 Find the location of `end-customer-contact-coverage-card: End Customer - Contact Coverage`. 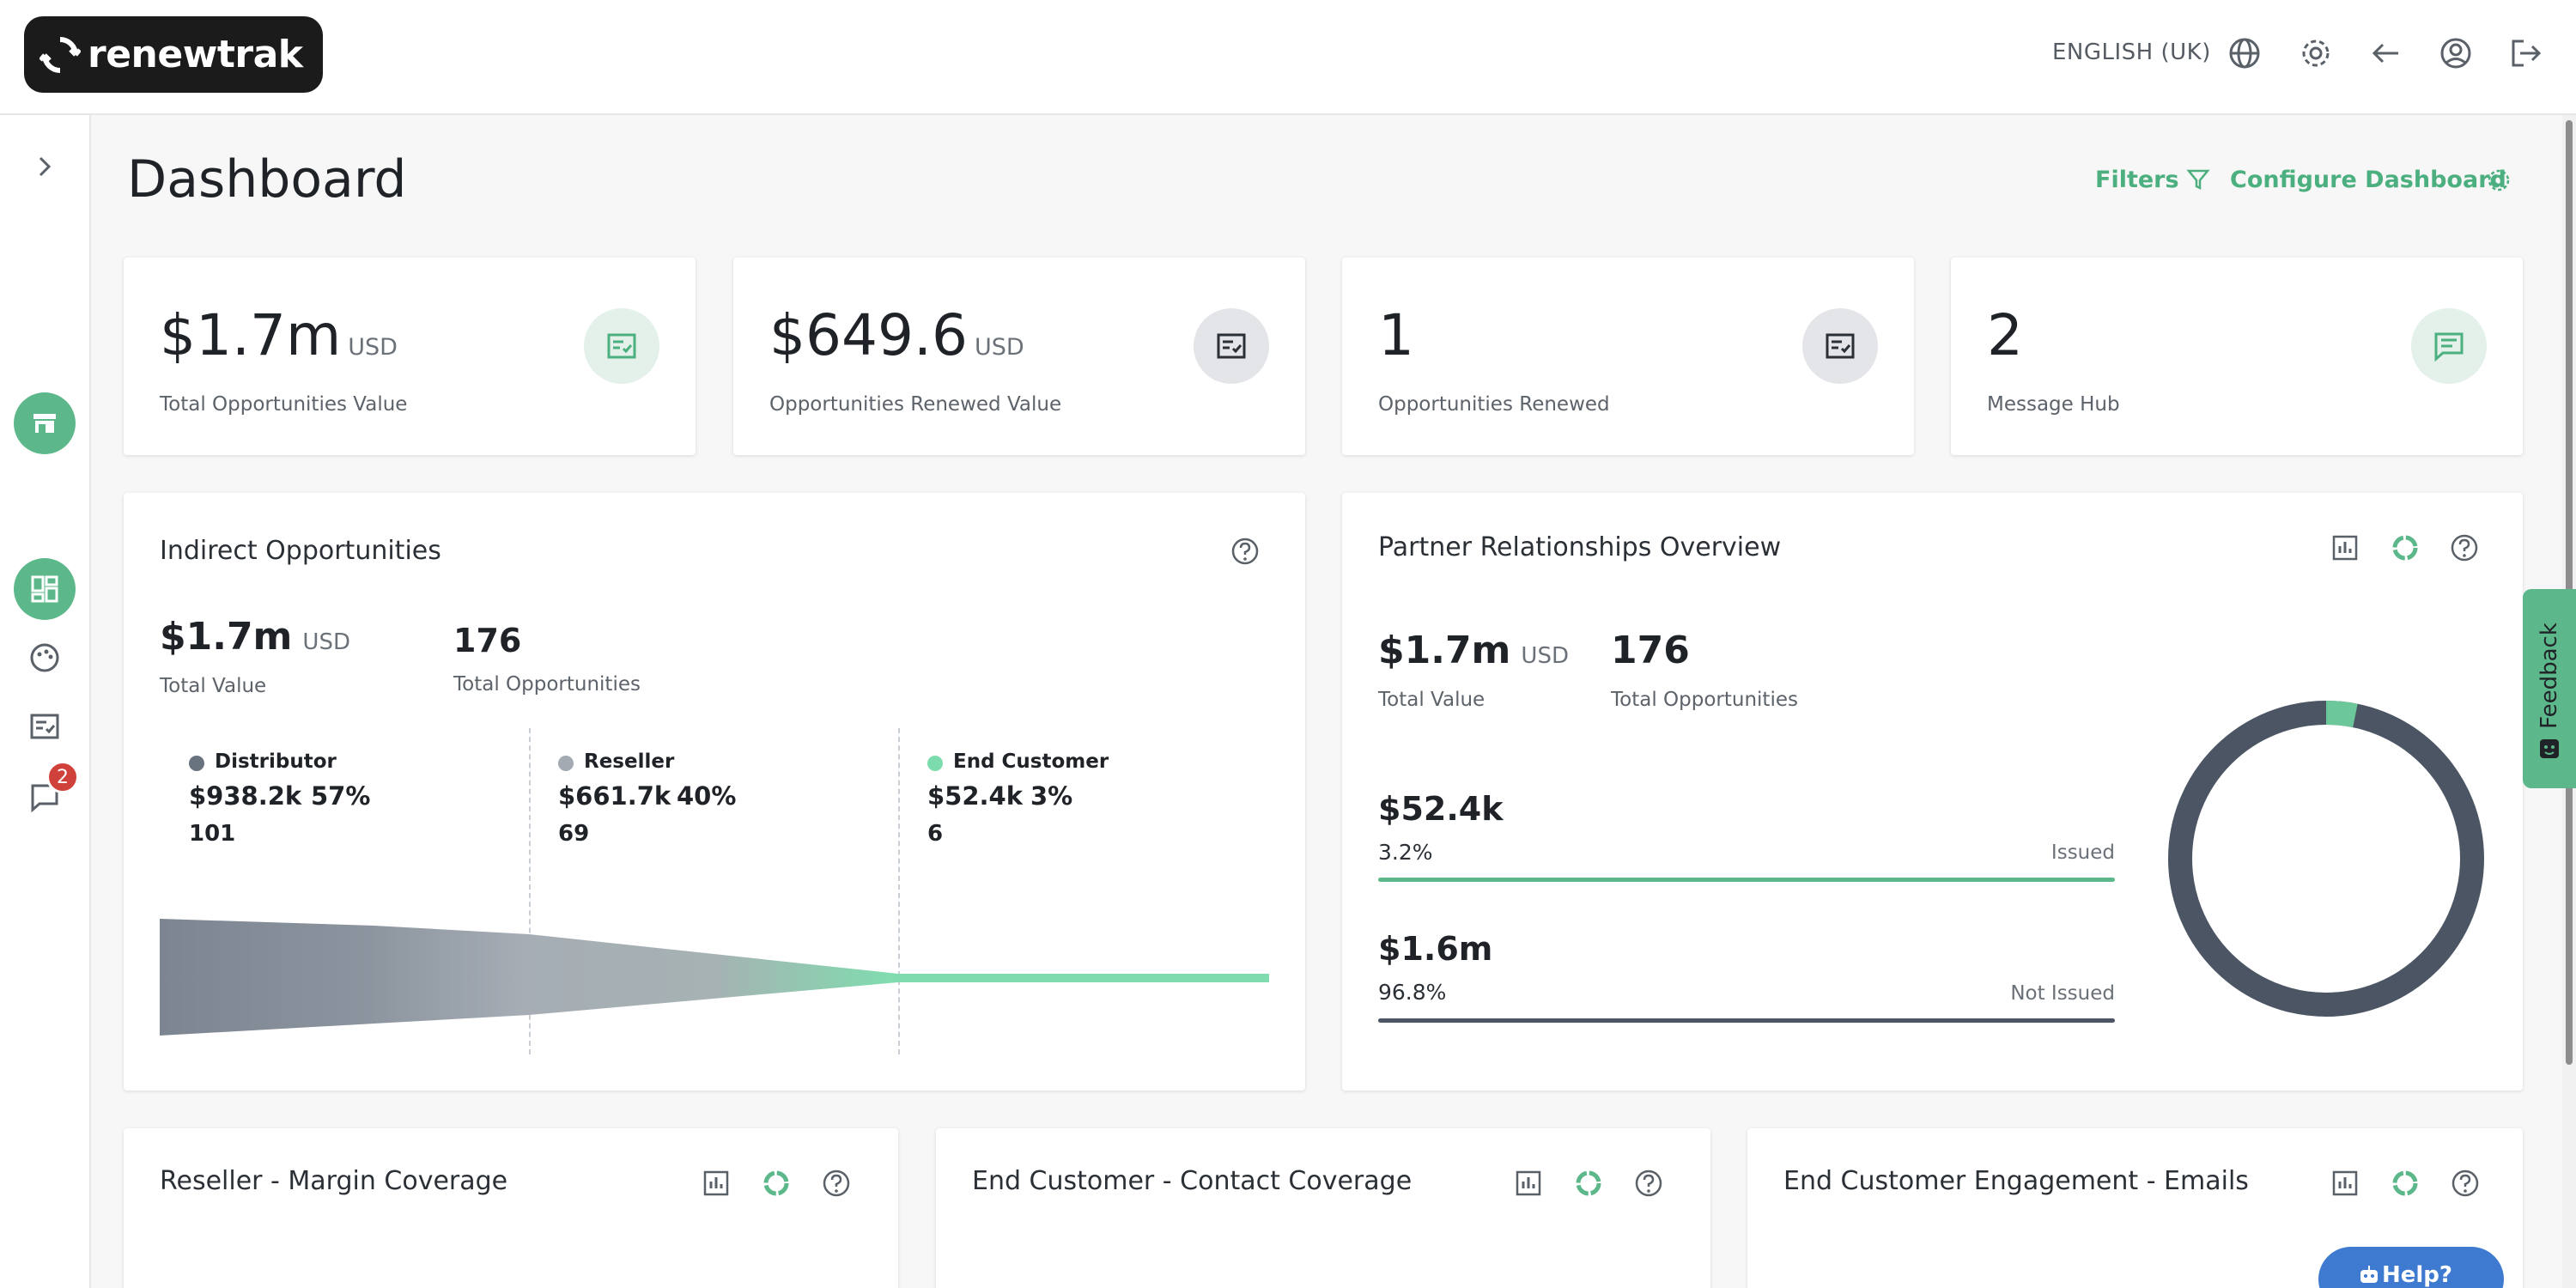

end-customer-contact-coverage-card: End Customer - Contact Coverage is located at coordinates (1323, 1208).